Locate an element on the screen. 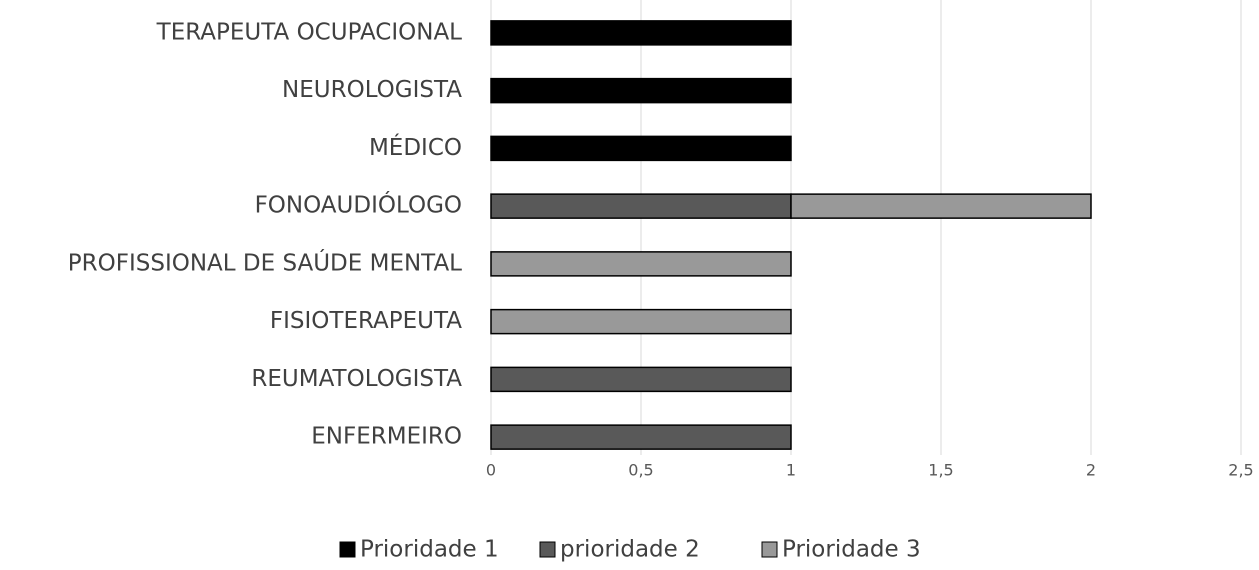 The image size is (1259, 570). x-tick-label: 0 is located at coordinates (491, 470).